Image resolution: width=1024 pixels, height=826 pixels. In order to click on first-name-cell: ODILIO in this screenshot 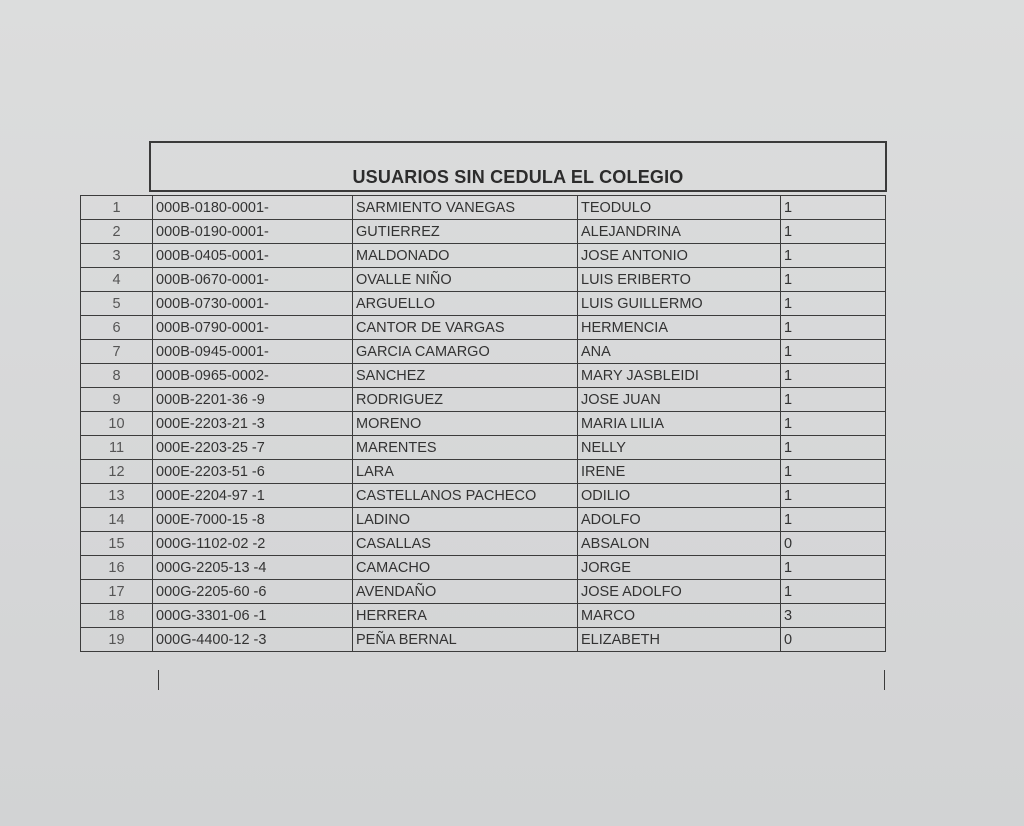, I will do `click(679, 495)`.